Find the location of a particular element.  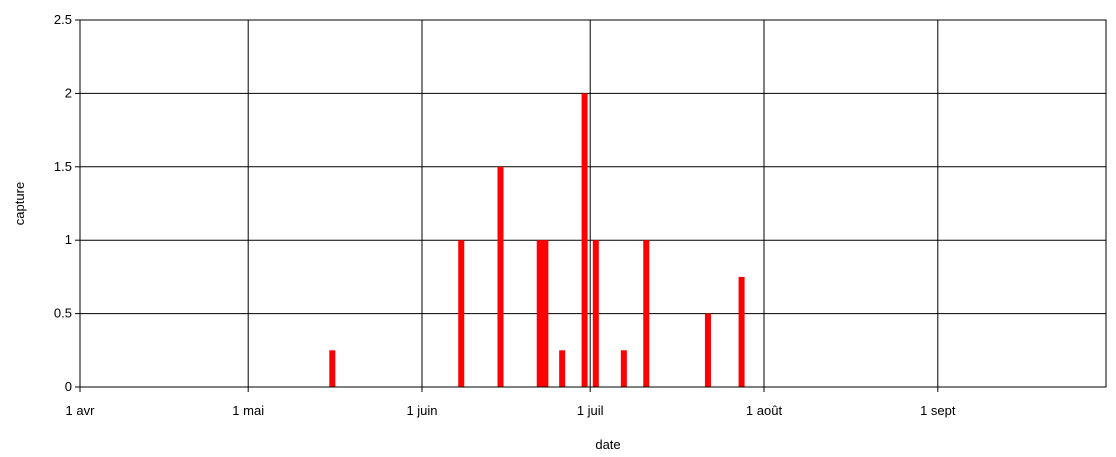

y-tick-label: 1.5 is located at coordinates (63, 166).